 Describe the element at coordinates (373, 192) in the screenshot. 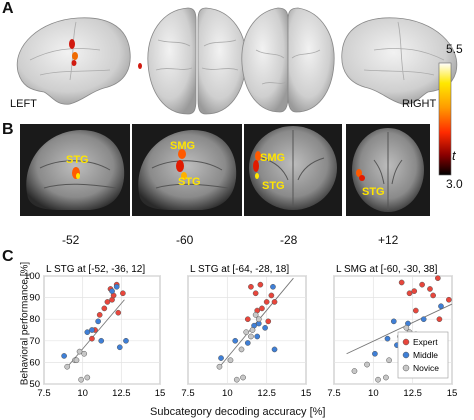

I see `slice4-label-stg: STG` at that location.